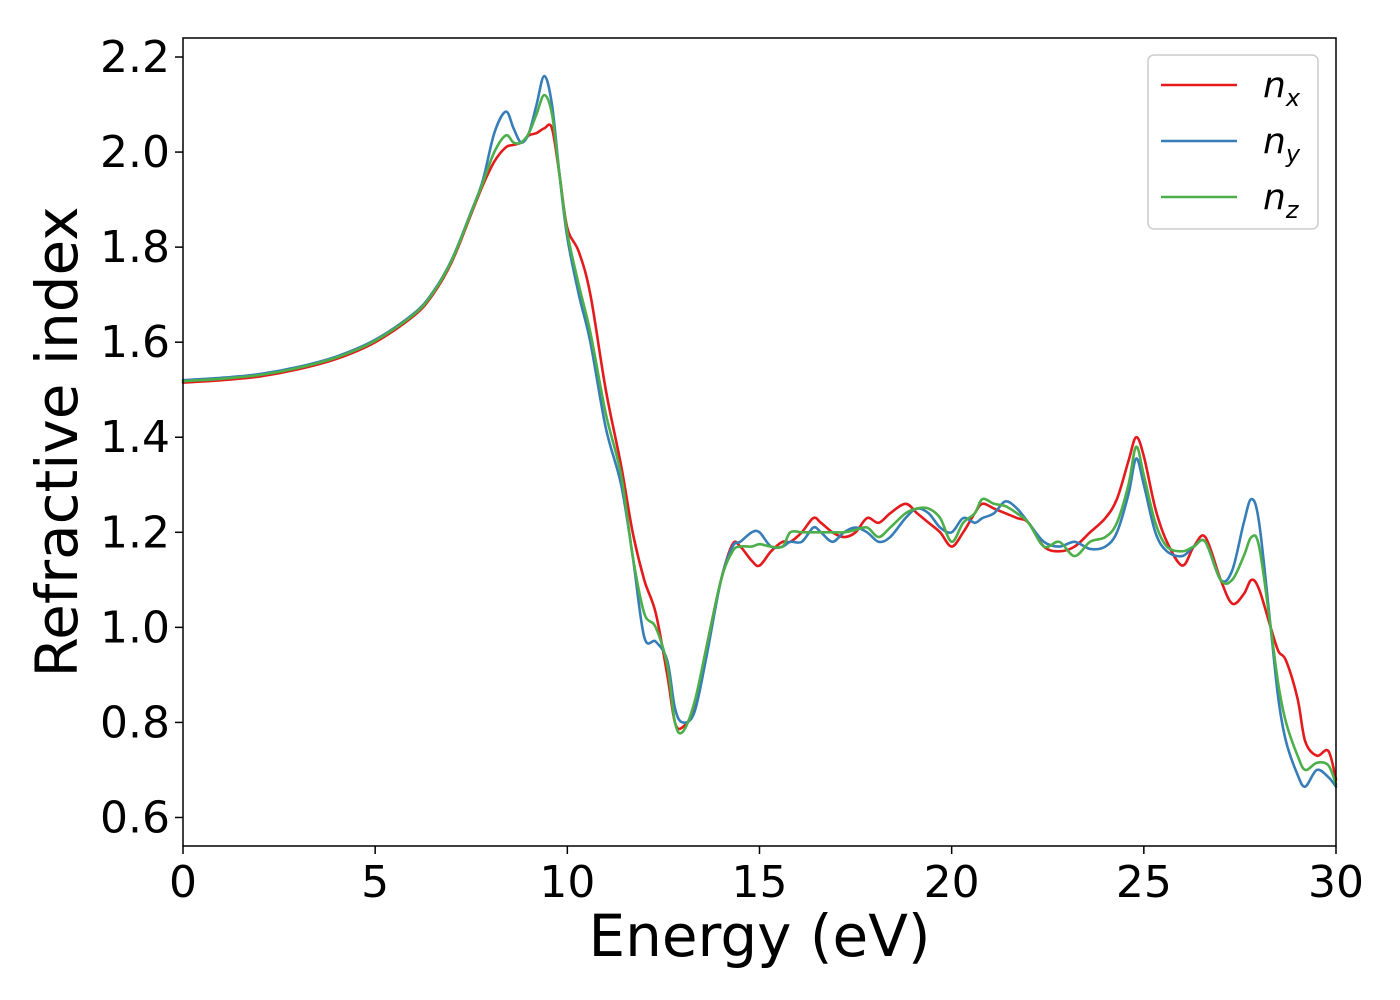  What do you see at coordinates (57, 441) in the screenshot?
I see `y-axis-title: Refractive index` at bounding box center [57, 441].